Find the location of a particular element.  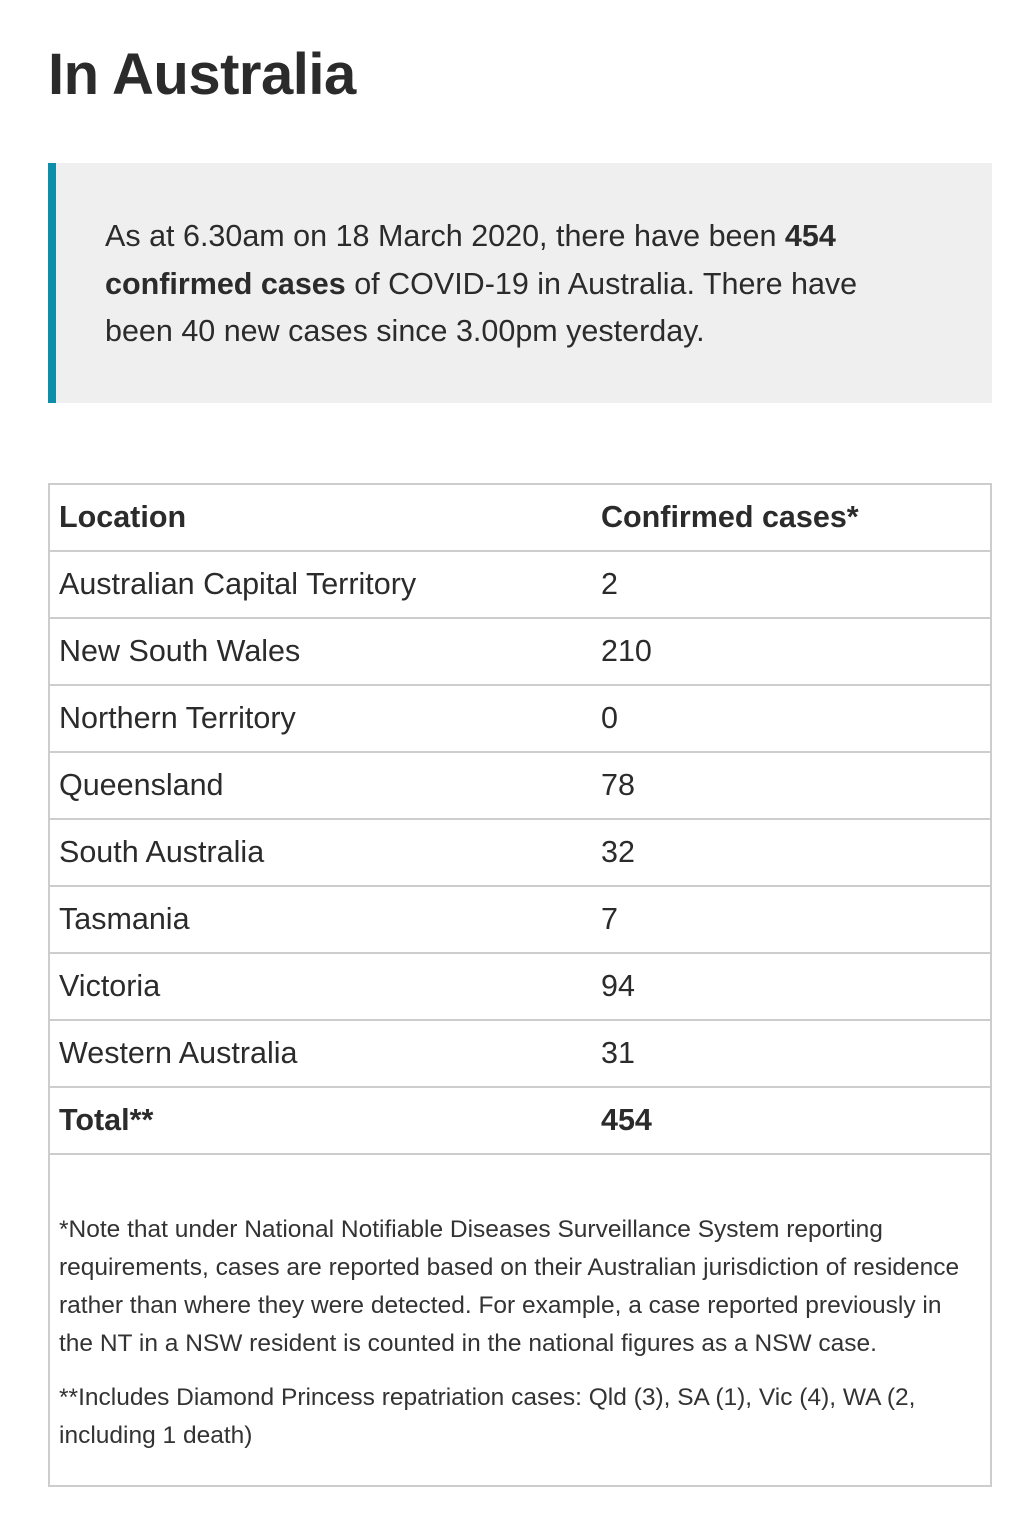

column-header-location: Location is located at coordinates (320, 518).